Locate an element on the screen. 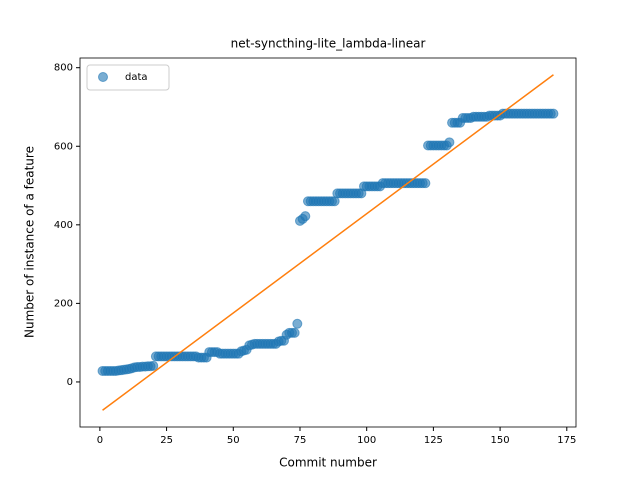 The height and width of the screenshot is (480, 640). x-tick-label: 75 is located at coordinates (300, 440).